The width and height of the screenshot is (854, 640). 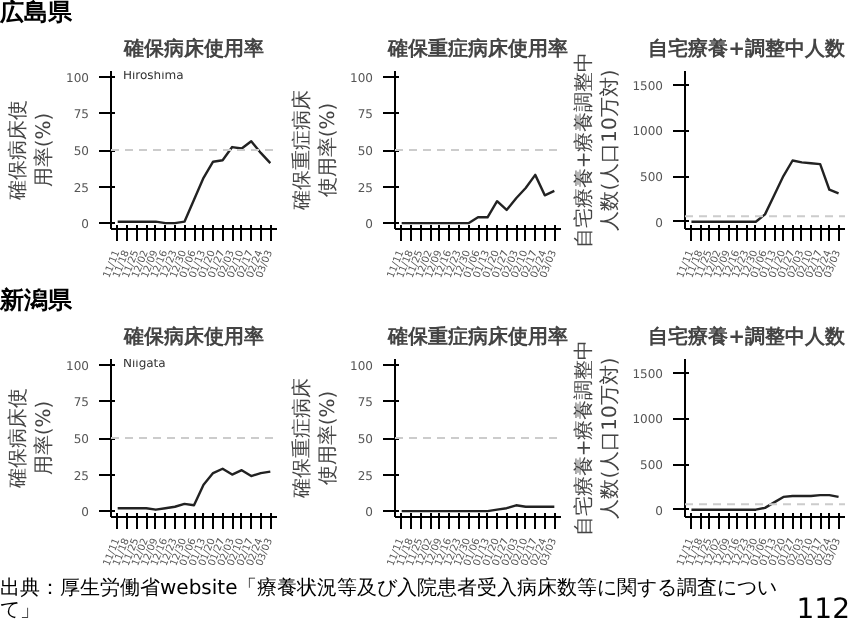 I want to click on text: 112, so click(x=823, y=610).